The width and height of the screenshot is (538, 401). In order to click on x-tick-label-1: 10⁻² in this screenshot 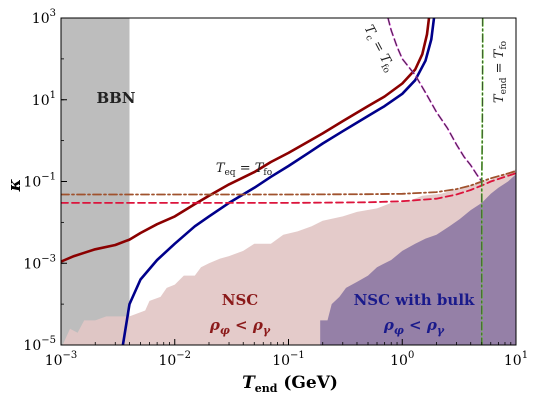, I will do `click(174, 359)`.